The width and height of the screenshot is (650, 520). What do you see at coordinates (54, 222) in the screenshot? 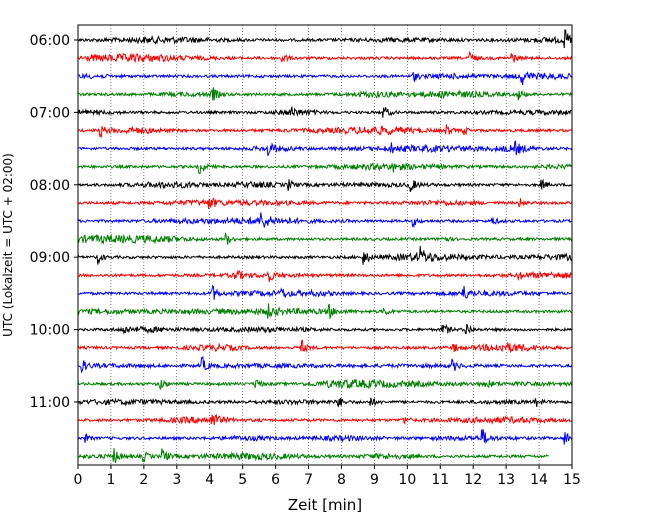
I see `y-axis-ticks: 06:00 07:00 08:00 09:00 10:00 11:00` at bounding box center [54, 222].